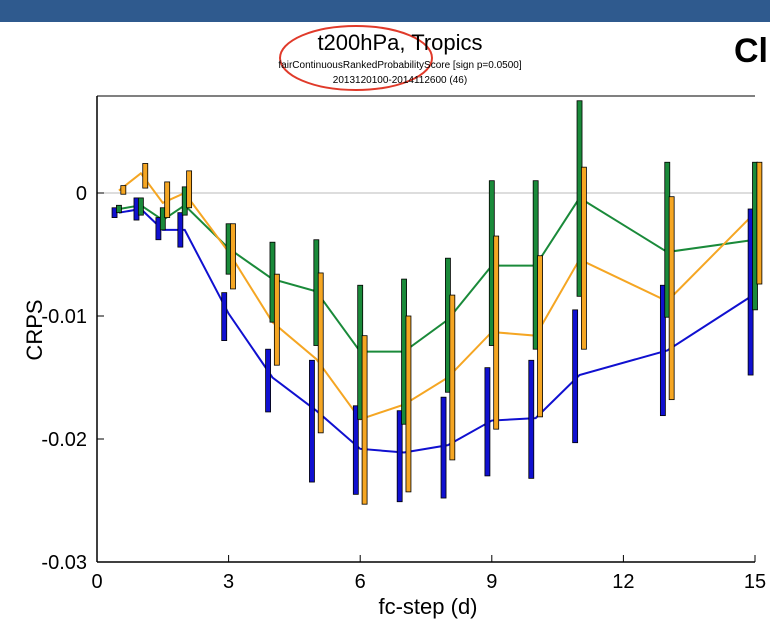 This screenshot has width=770, height=626. What do you see at coordinates (228, 582) in the screenshot?
I see `x-tick-label: 3` at bounding box center [228, 582].